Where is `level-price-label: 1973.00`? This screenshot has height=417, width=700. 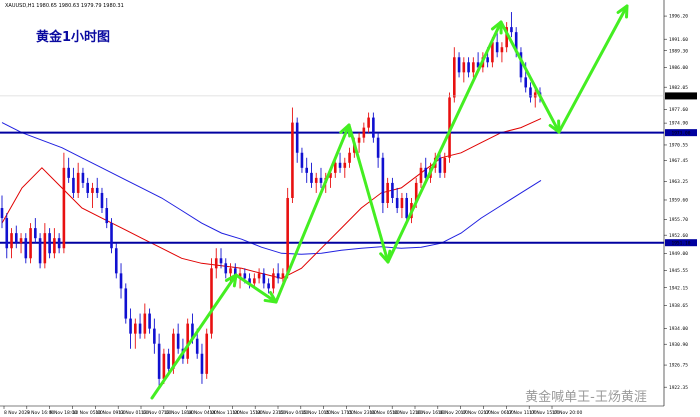 level-price-label: 1973.00 is located at coordinates (681, 133).